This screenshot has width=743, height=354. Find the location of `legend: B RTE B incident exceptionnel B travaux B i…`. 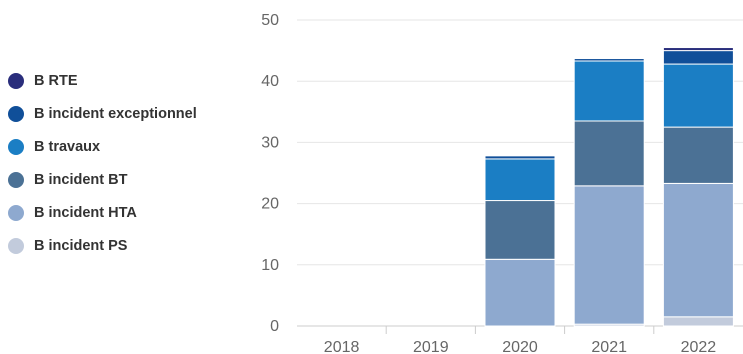

legend: B RTE B incident exceptionnel B travaux B i… is located at coordinates (102, 163).